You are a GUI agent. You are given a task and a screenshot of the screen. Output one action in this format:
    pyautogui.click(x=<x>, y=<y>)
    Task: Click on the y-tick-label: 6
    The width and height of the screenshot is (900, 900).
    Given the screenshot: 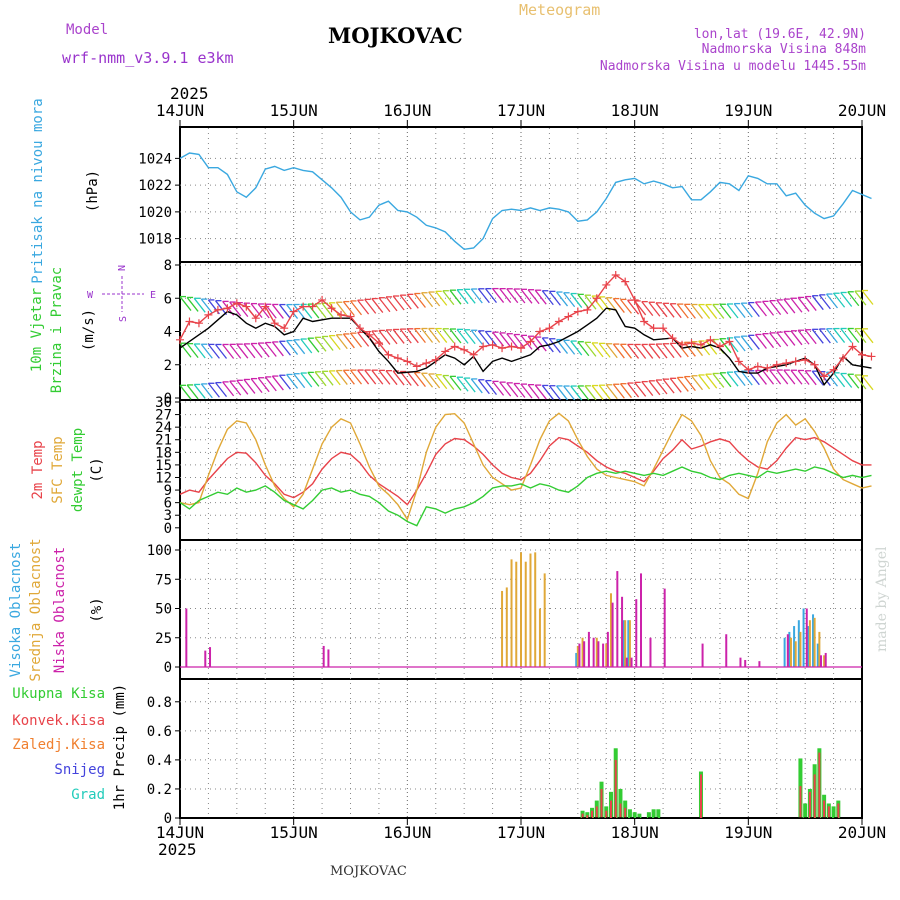 What is the action you would take?
    pyautogui.click(x=168, y=299)
    